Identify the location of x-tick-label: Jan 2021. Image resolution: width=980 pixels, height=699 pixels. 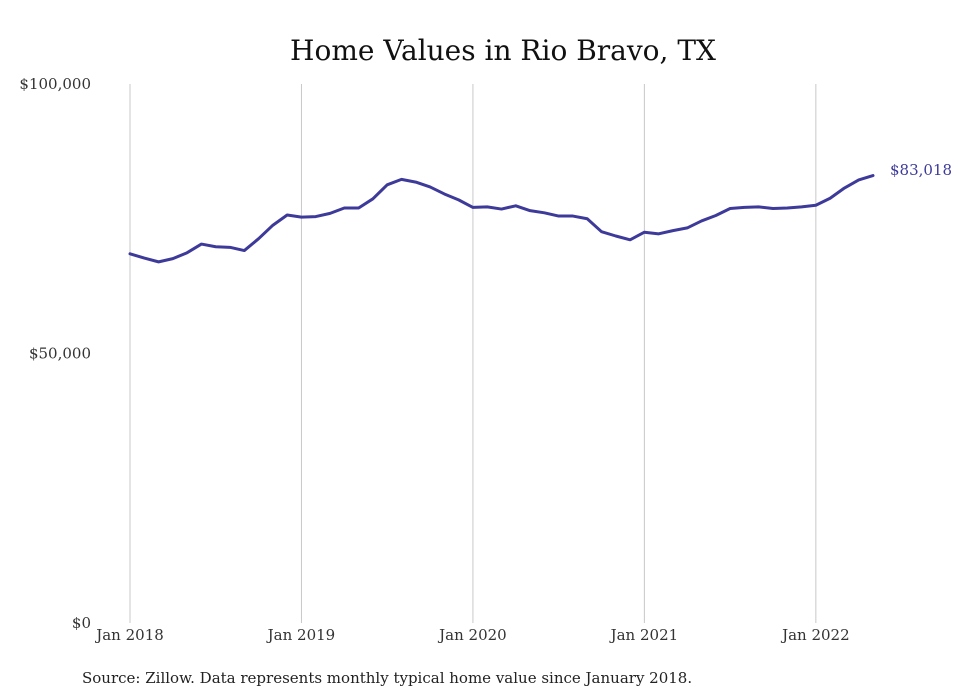
(644, 635).